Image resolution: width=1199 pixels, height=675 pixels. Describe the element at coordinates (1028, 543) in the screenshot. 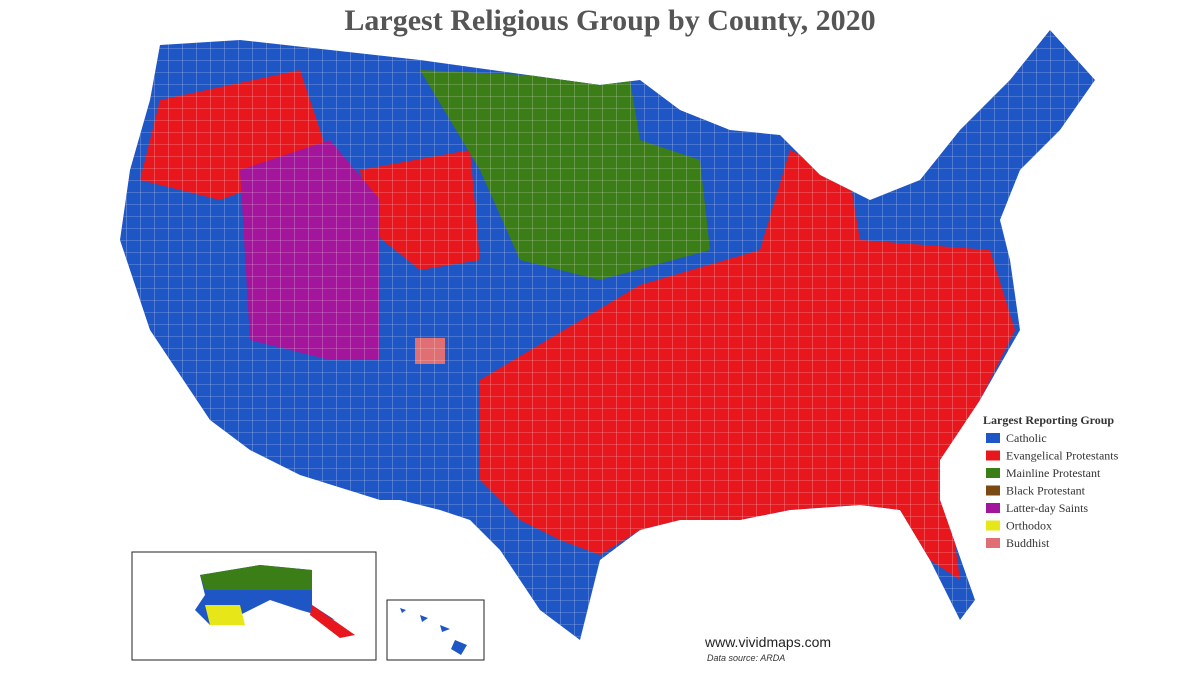

I see `legend-label: Buddhist` at that location.